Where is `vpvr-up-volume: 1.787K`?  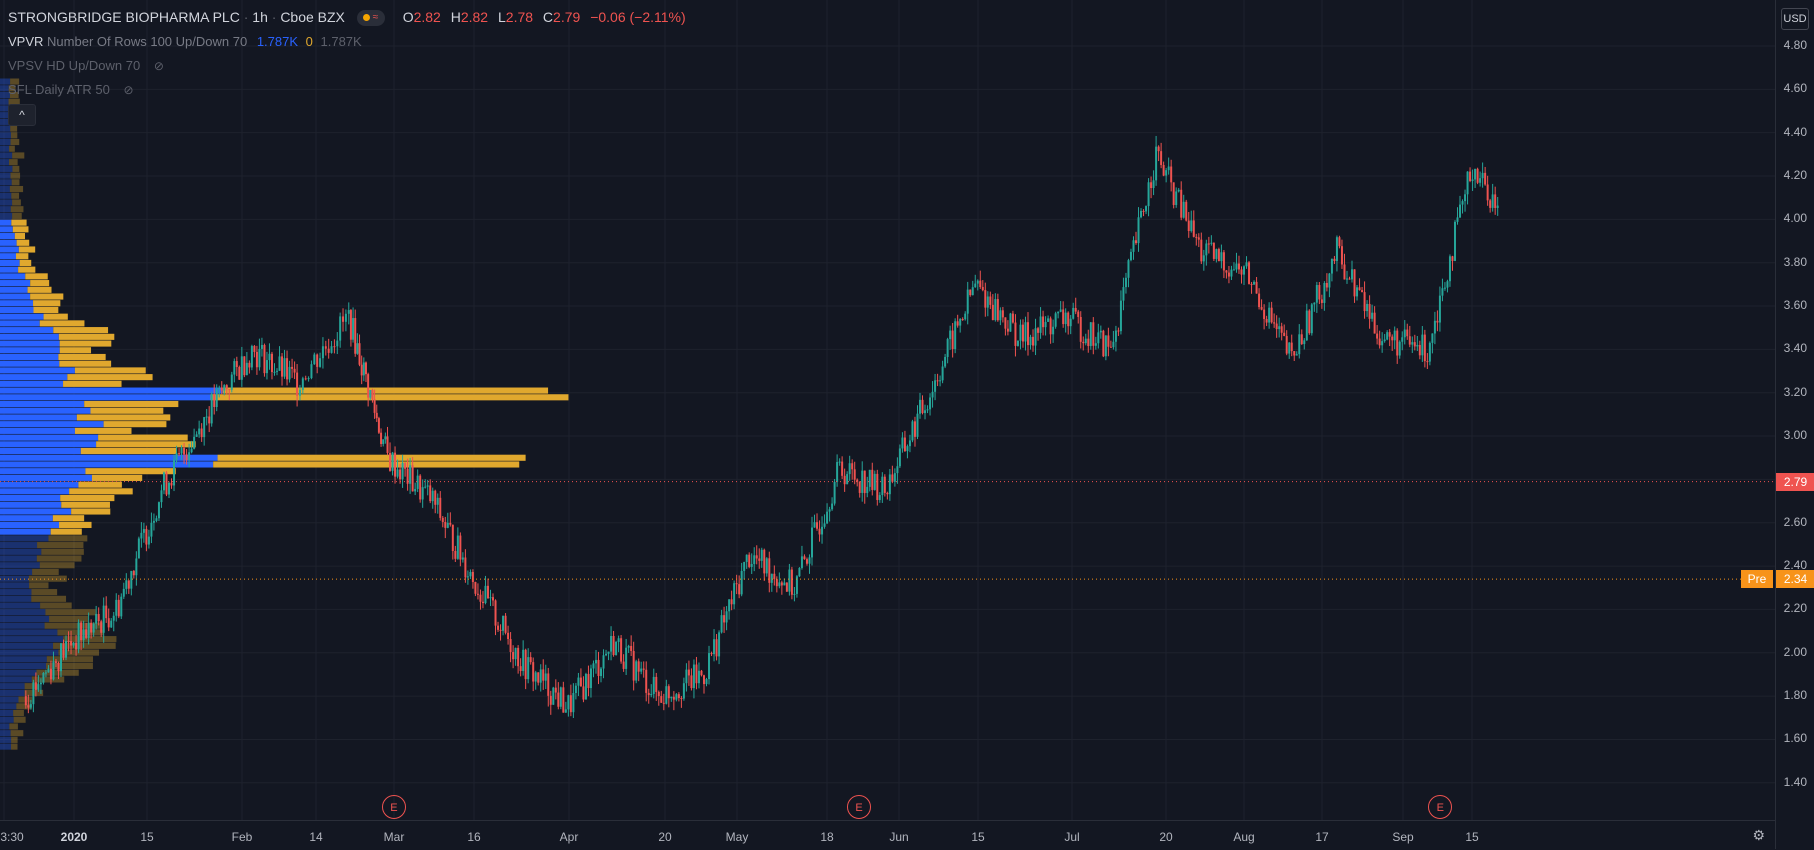 vpvr-up-volume: 1.787K is located at coordinates (277, 41).